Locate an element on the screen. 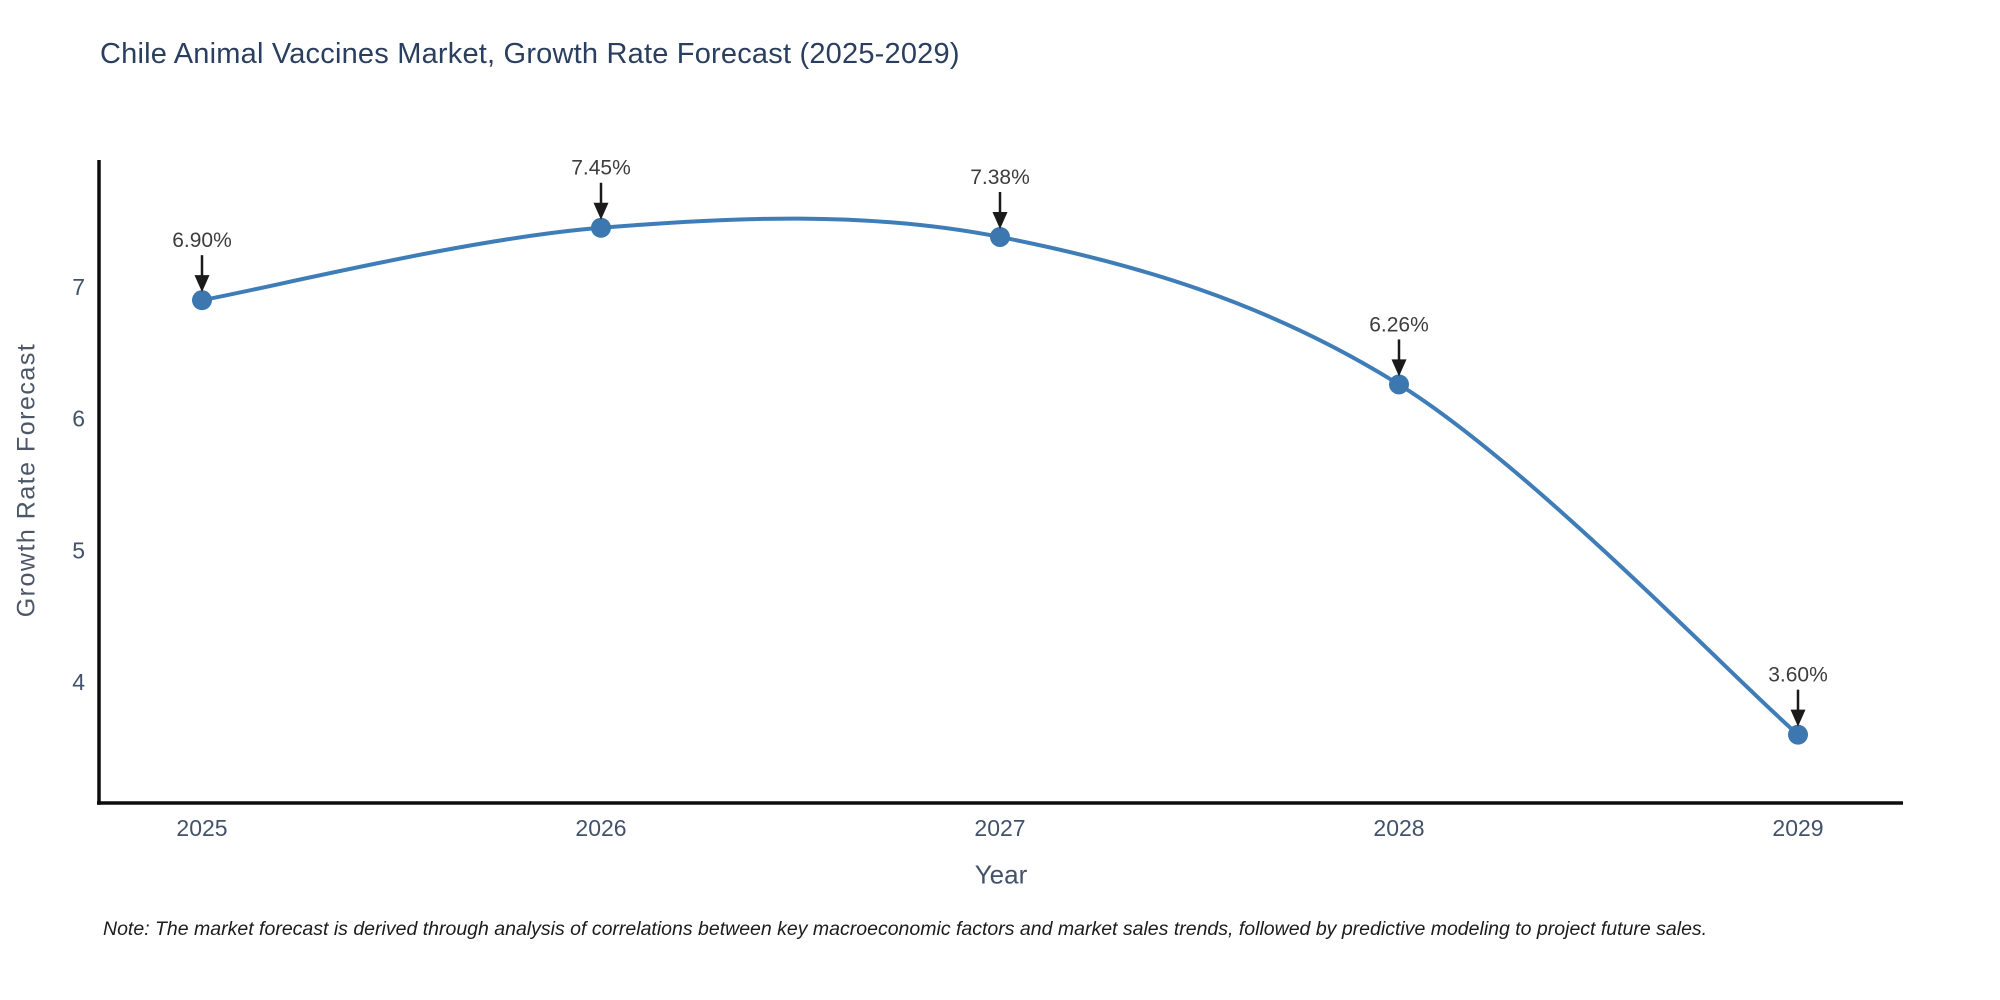 This screenshot has height=1000, width=2000. y-tick-label: 4 is located at coordinates (78, 682).